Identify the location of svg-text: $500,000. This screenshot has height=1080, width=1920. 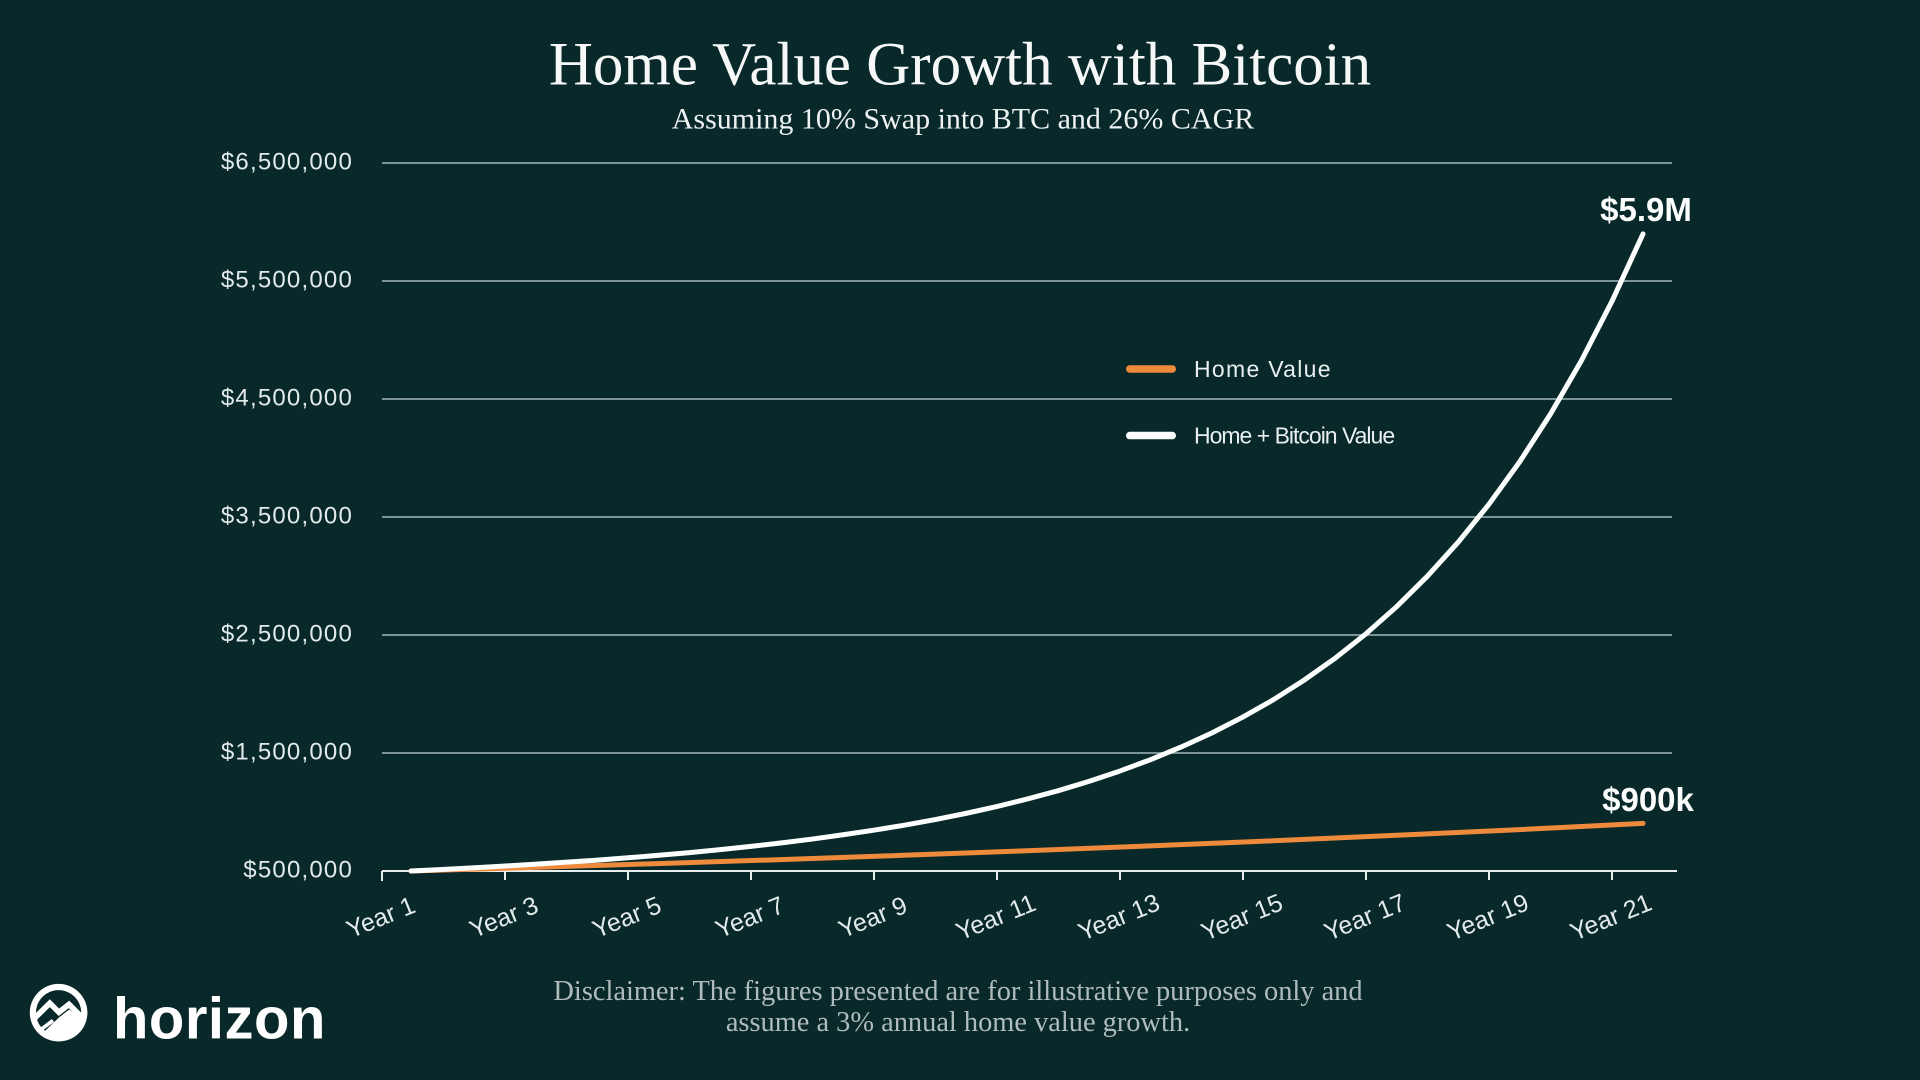
(298, 870).